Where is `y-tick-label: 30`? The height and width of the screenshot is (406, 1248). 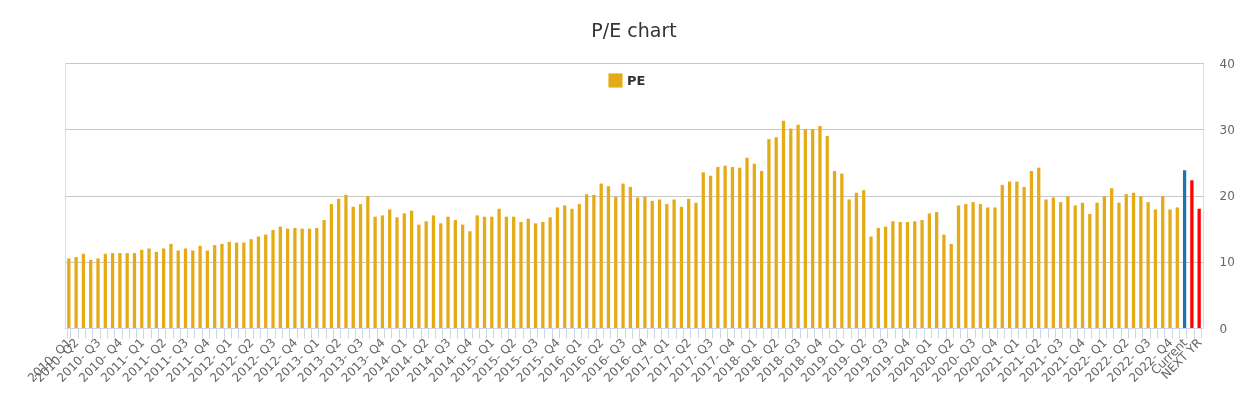 y-tick-label: 30 is located at coordinates (1227, 129).